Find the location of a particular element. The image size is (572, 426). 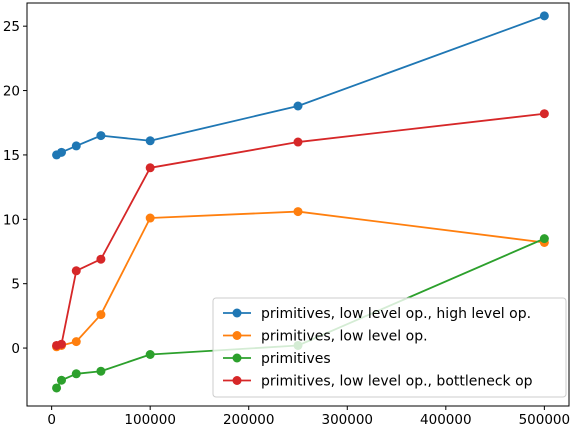

legend-item: primitives, low level op. is located at coordinates (325, 337).